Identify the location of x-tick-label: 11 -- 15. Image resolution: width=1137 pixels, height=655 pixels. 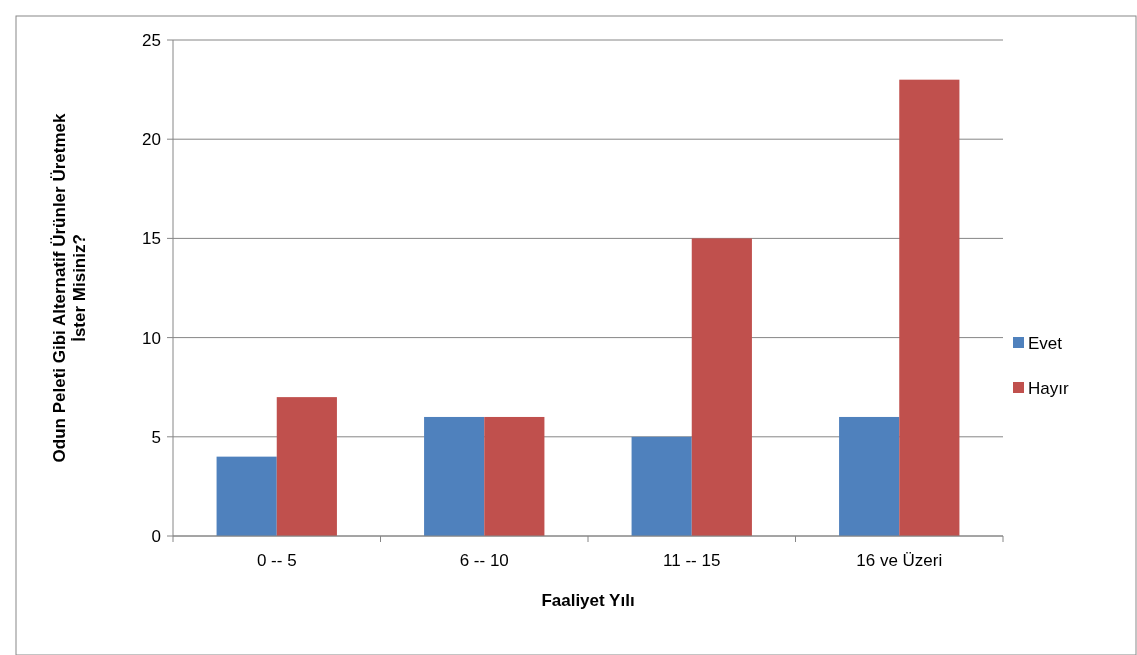
(692, 560).